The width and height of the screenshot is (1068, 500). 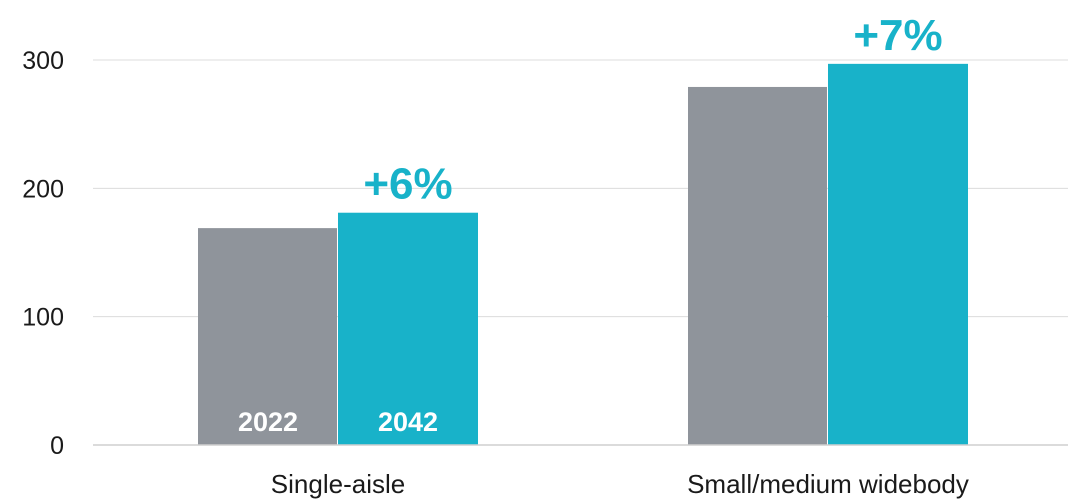 What do you see at coordinates (57, 446) in the screenshot?
I see `y-tick-label: 0` at bounding box center [57, 446].